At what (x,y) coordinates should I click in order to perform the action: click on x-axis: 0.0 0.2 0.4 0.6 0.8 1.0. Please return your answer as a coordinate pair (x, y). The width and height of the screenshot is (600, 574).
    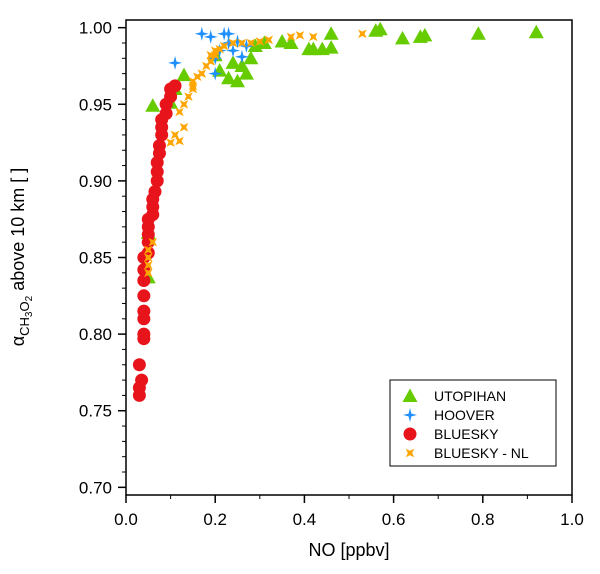
    Looking at the image, I should click on (349, 512).